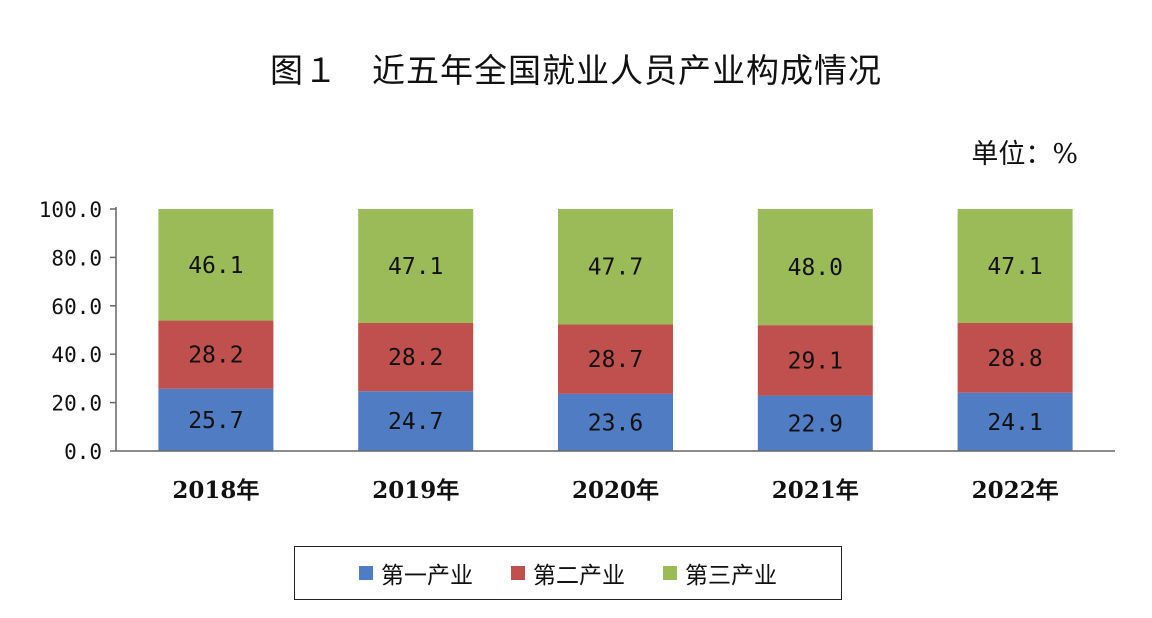 The height and width of the screenshot is (618, 1152). I want to click on y-tick-label: 80.0, so click(76, 258).